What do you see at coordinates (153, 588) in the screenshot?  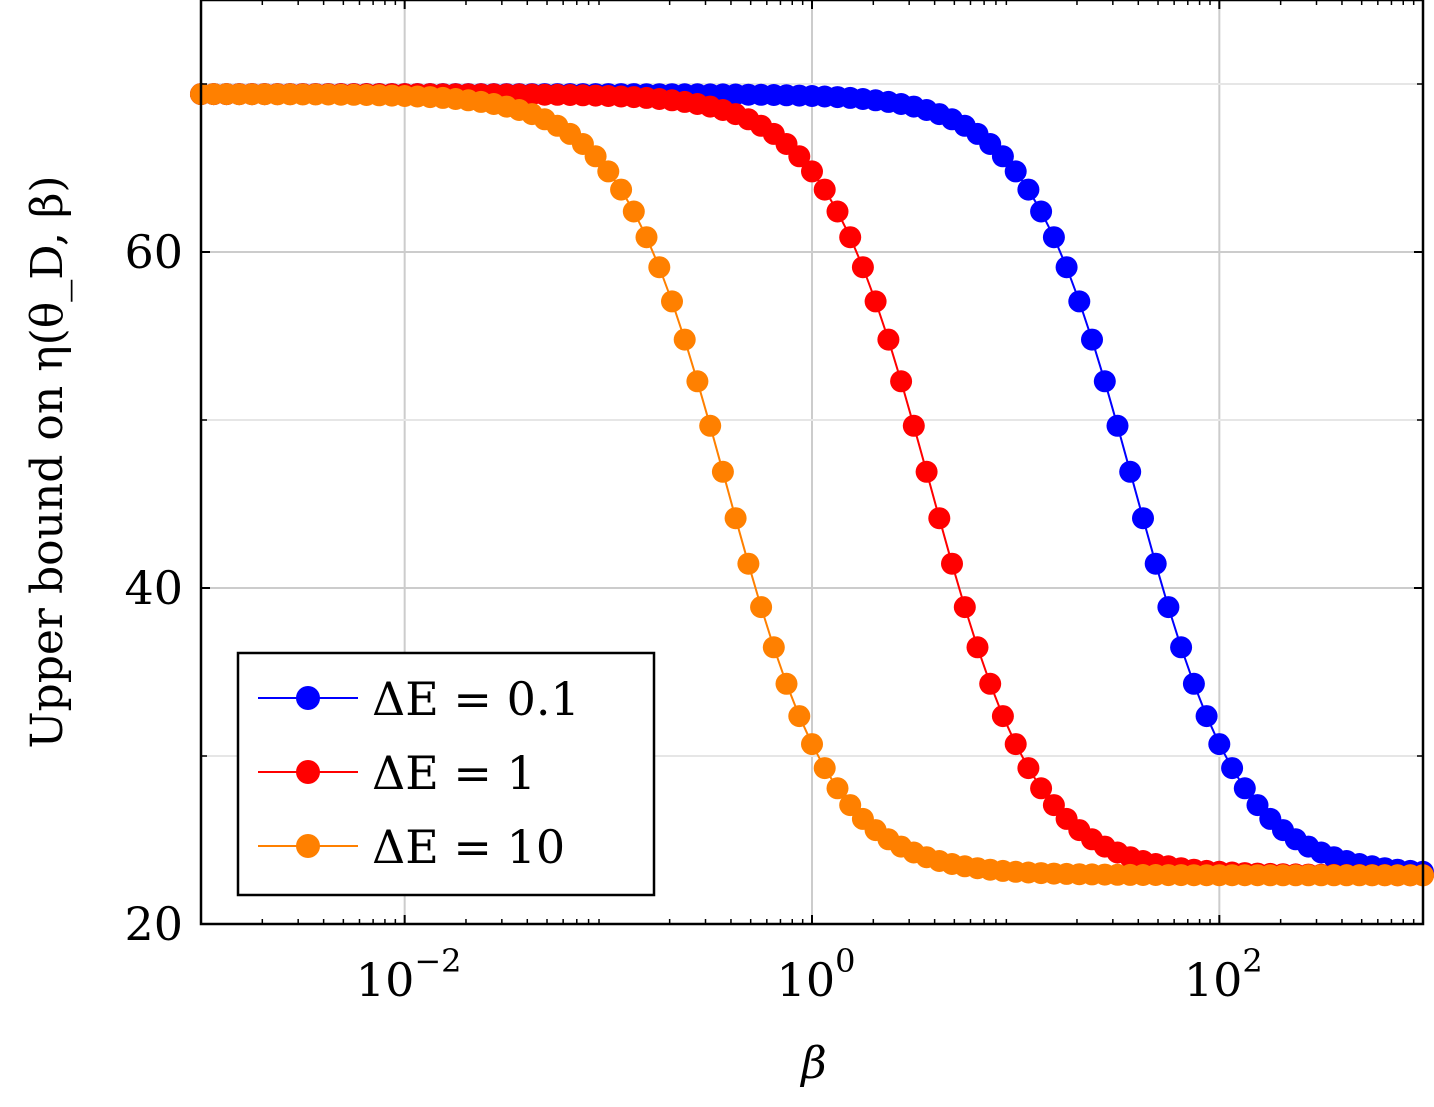 I see `y-tick-label: 40` at bounding box center [153, 588].